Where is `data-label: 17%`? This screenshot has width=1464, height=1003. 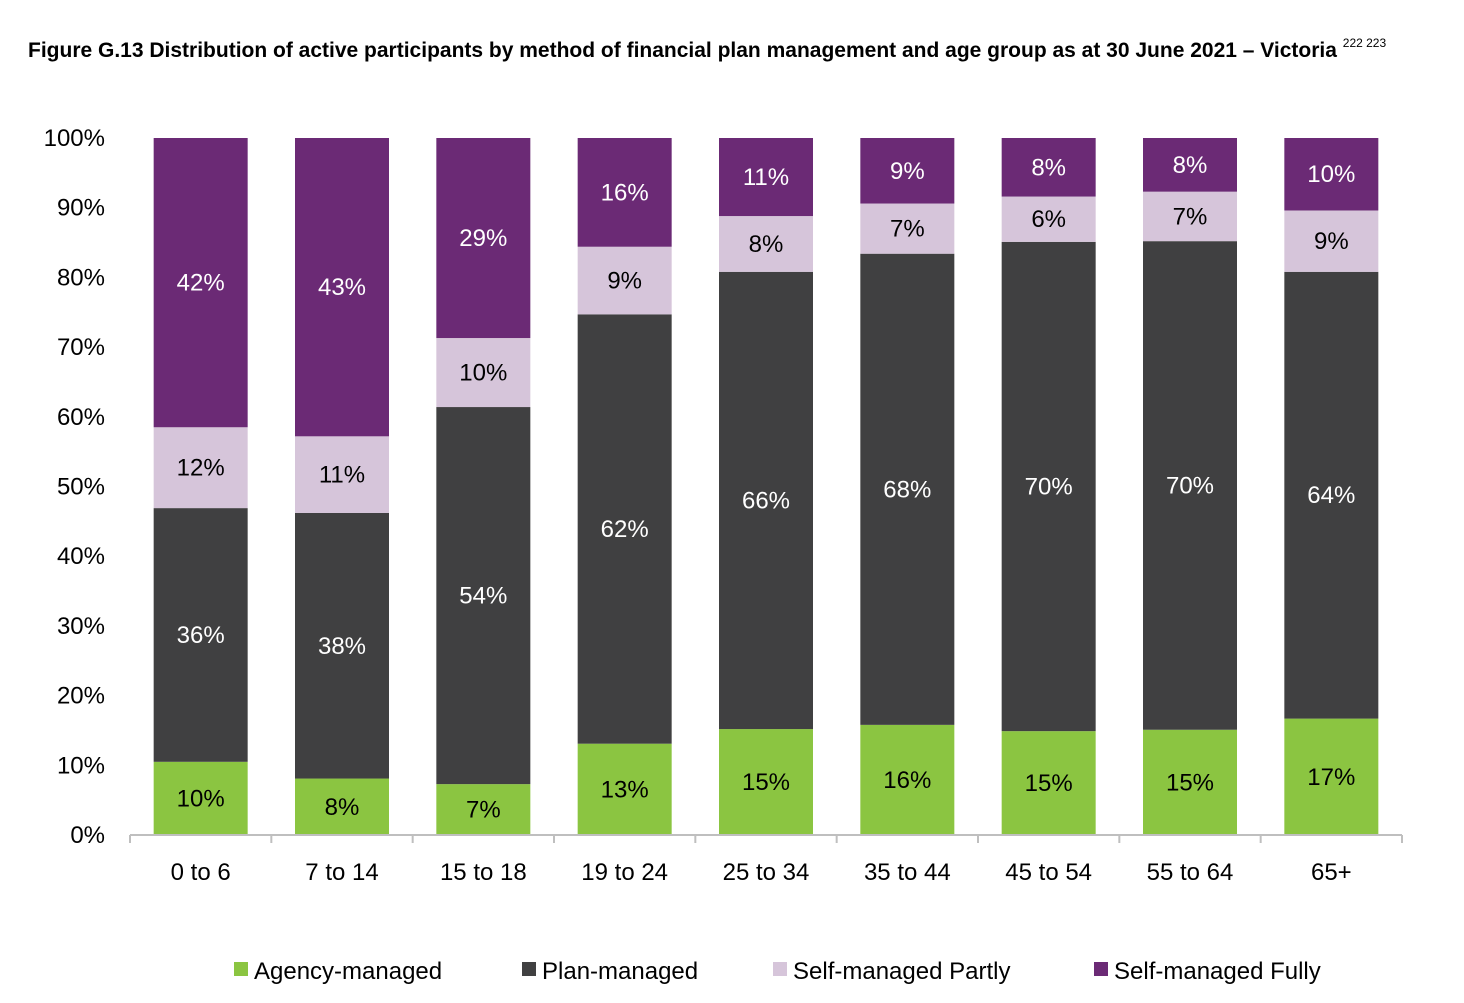
data-label: 17% is located at coordinates (1331, 777).